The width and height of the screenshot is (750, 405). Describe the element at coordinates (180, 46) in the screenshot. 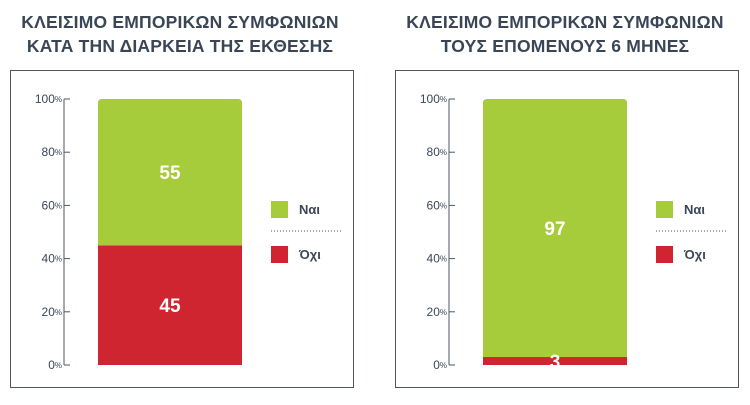

I see `chart-title-line-2: ΚΑΤΑ ΤΗΝ ΔΙΑΡΚΕΙΑ ΤΗΣ ΕΚΘΕΣΗΣ` at that location.